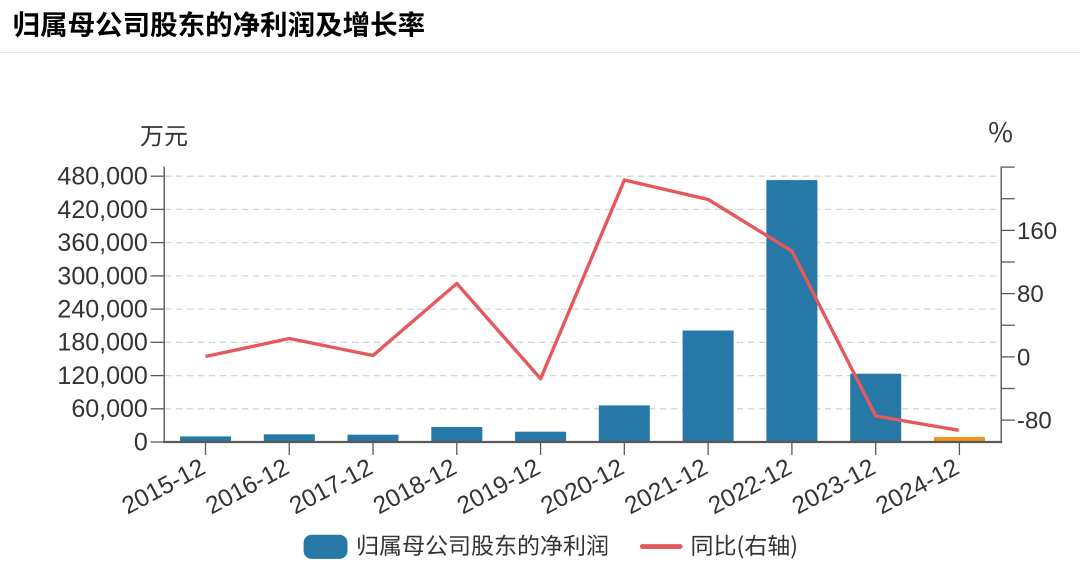 The height and width of the screenshot is (577, 1080). I want to click on svg-text: 80, so click(1030, 294).